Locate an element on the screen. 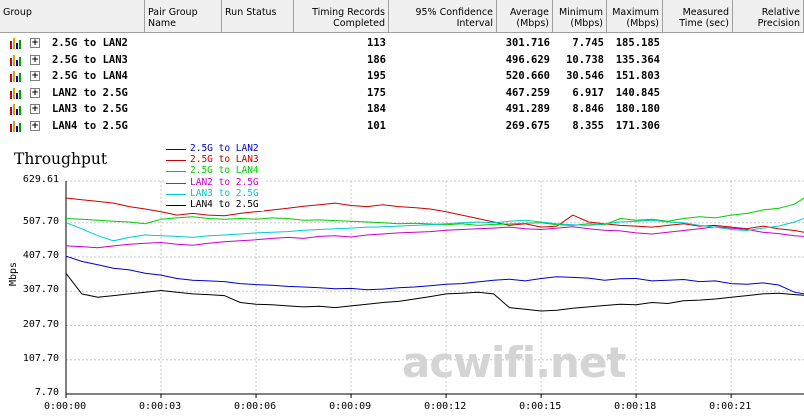 This screenshot has height=420, width=804. x-tick-label: 0:00:12 is located at coordinates (445, 406).